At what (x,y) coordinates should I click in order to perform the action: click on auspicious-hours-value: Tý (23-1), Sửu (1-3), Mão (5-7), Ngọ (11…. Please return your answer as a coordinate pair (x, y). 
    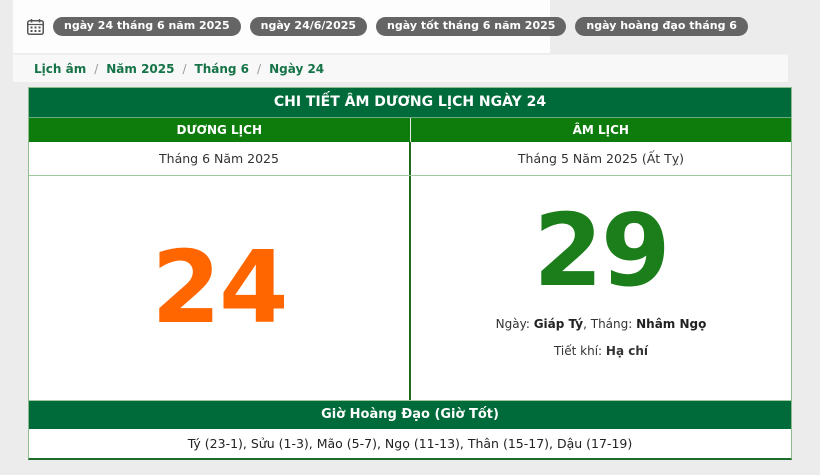
    Looking at the image, I should click on (410, 443).